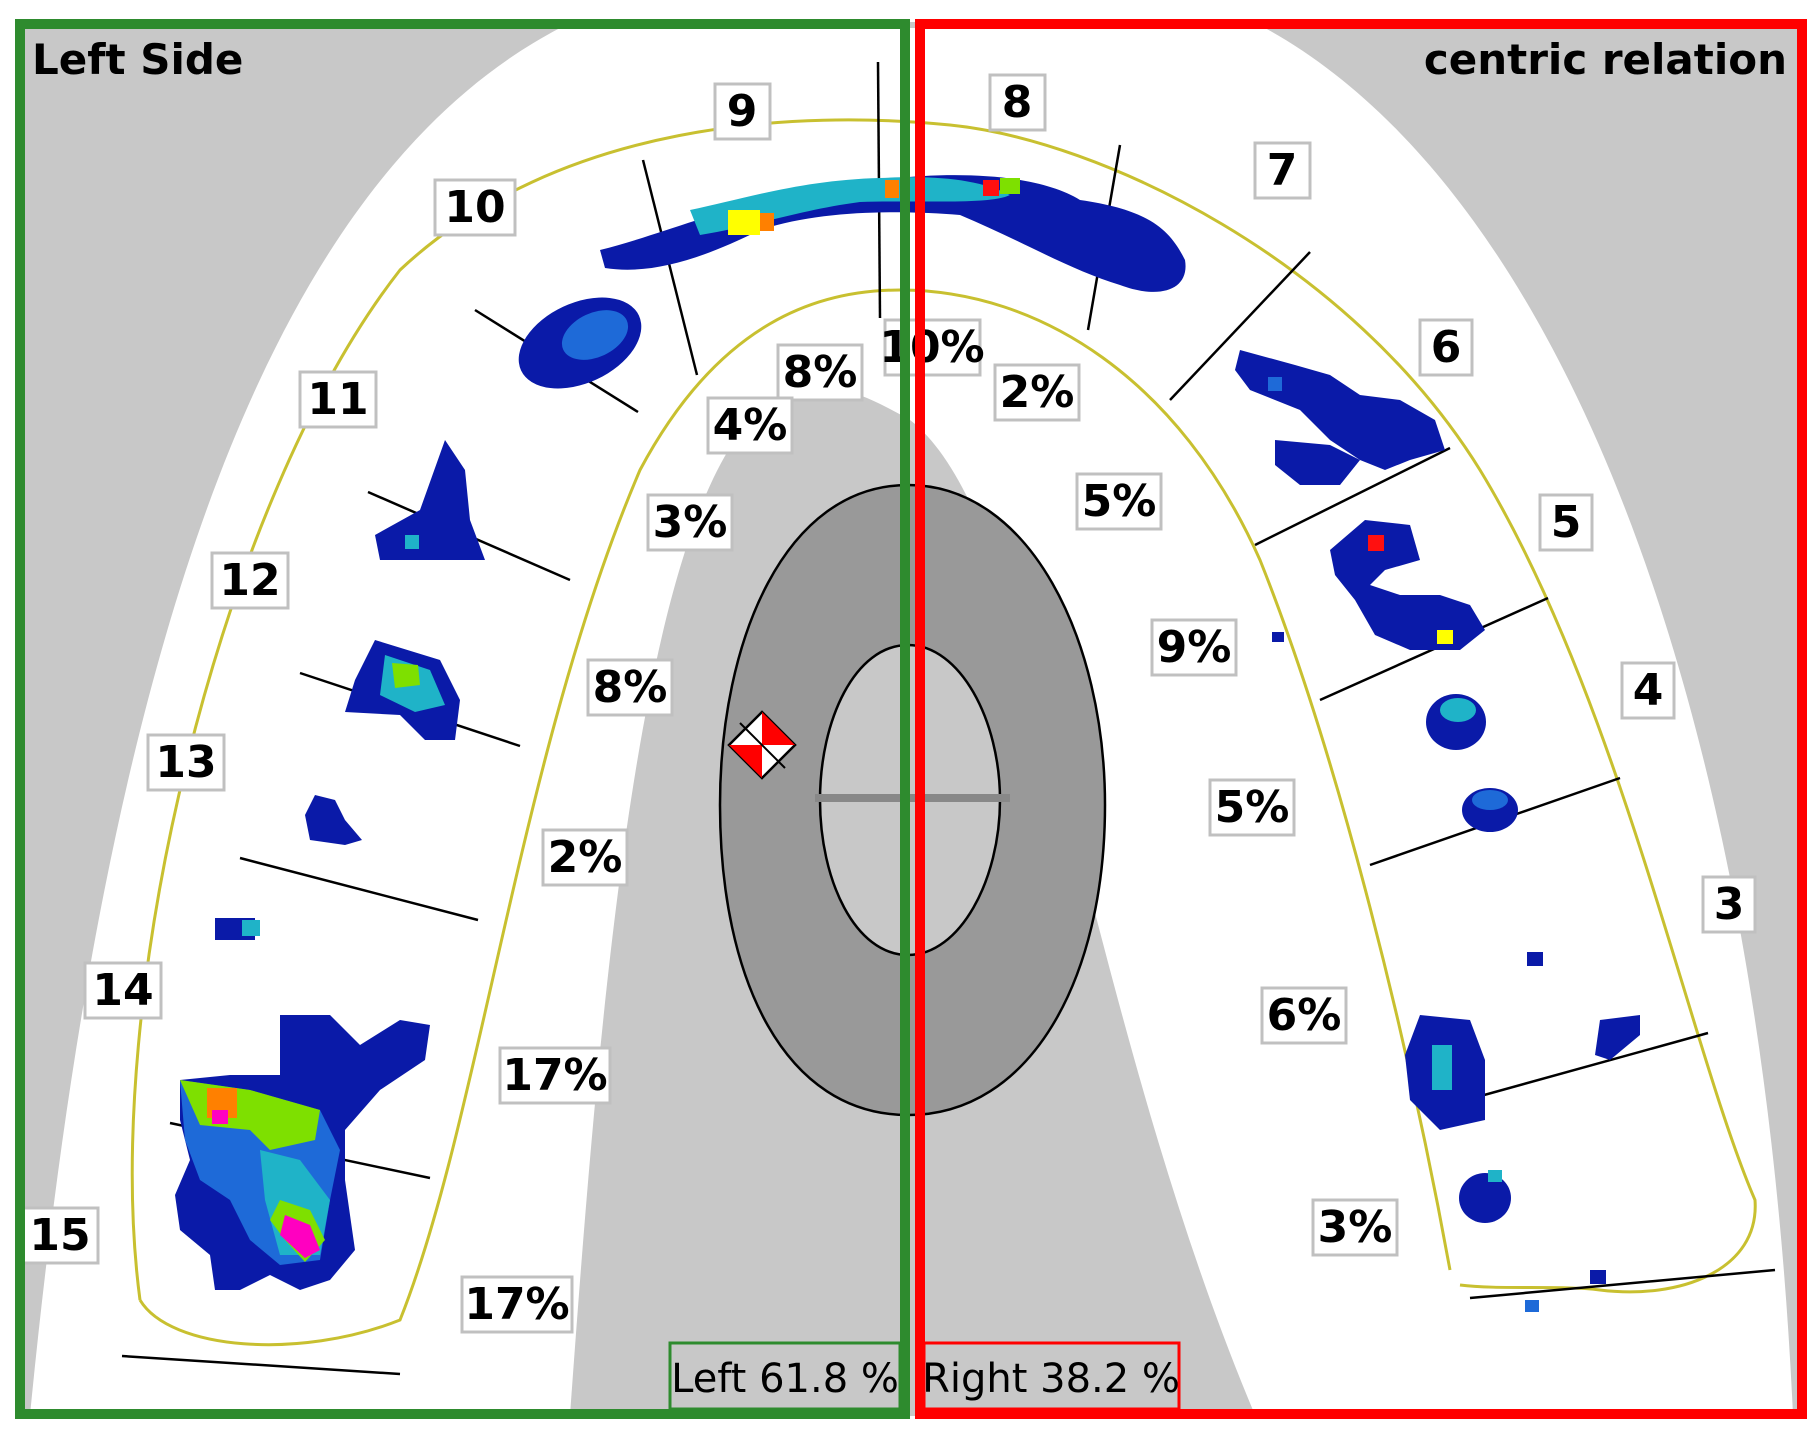  I want to click on tooth-label-11: 11, so click(338, 399).